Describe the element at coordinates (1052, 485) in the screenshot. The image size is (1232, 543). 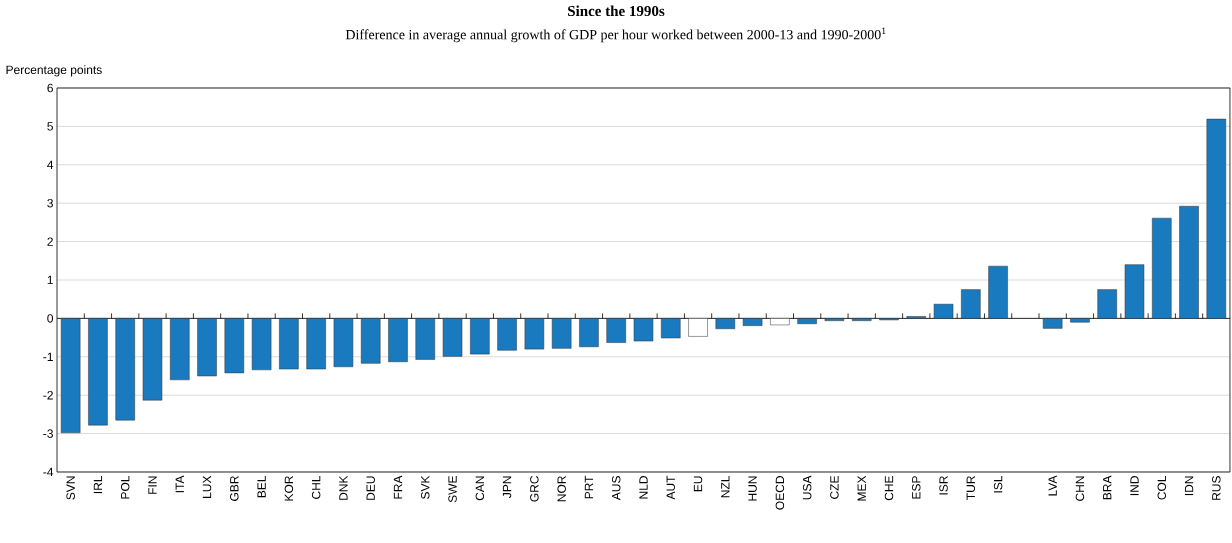
I see `x-tick-label: LVA` at that location.